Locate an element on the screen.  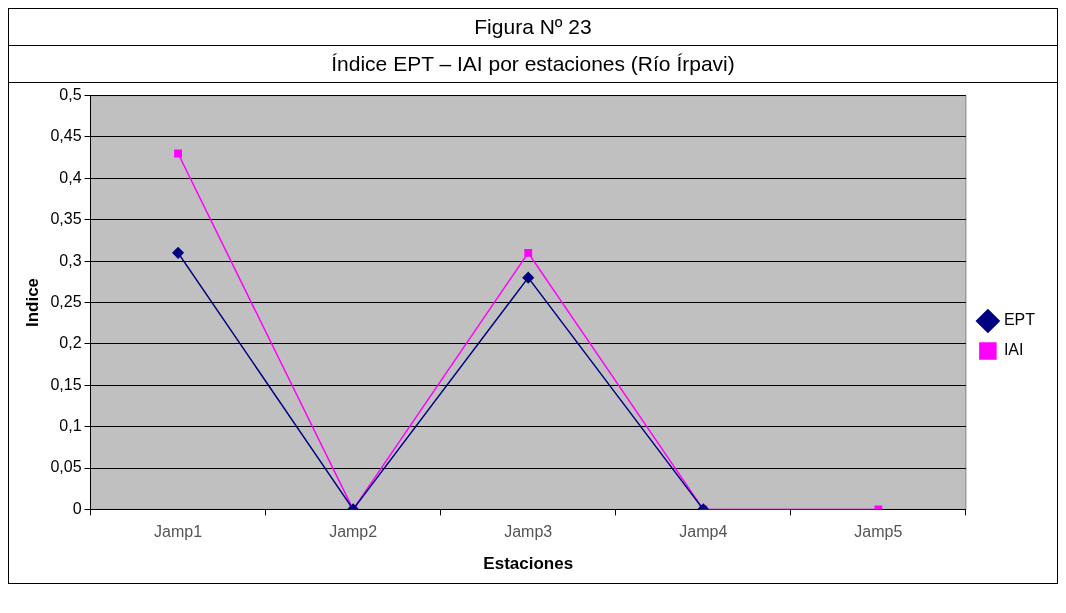
y-tick-label: 0,45 is located at coordinates (66, 136).